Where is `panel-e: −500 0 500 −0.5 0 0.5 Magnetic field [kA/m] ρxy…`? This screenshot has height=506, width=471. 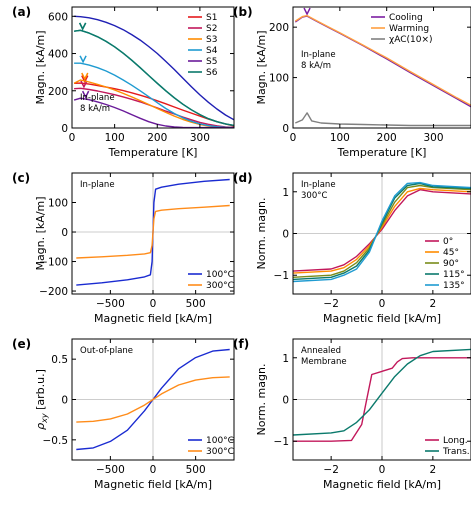 panel-e: −500 0 500 −0.5 0 0.5 Magnetic field [kA/m] ρxy… is located at coordinates (123, 414).